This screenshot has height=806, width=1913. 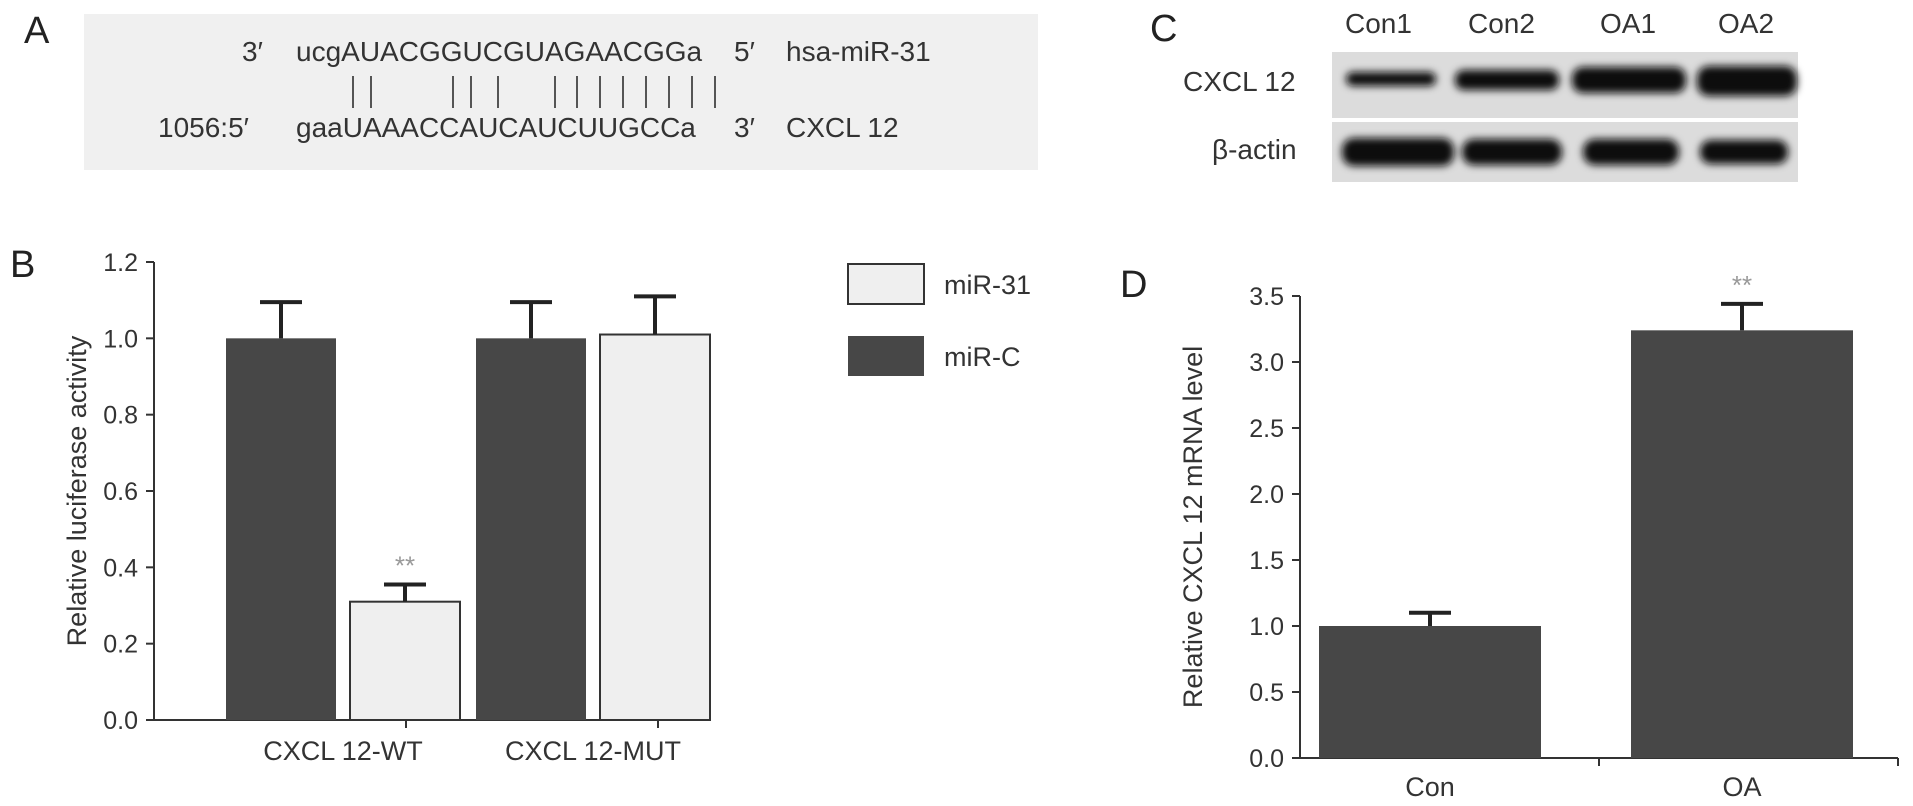 What do you see at coordinates (120, 645) in the screenshot?
I see `y-tick-label: 0.2` at bounding box center [120, 645].